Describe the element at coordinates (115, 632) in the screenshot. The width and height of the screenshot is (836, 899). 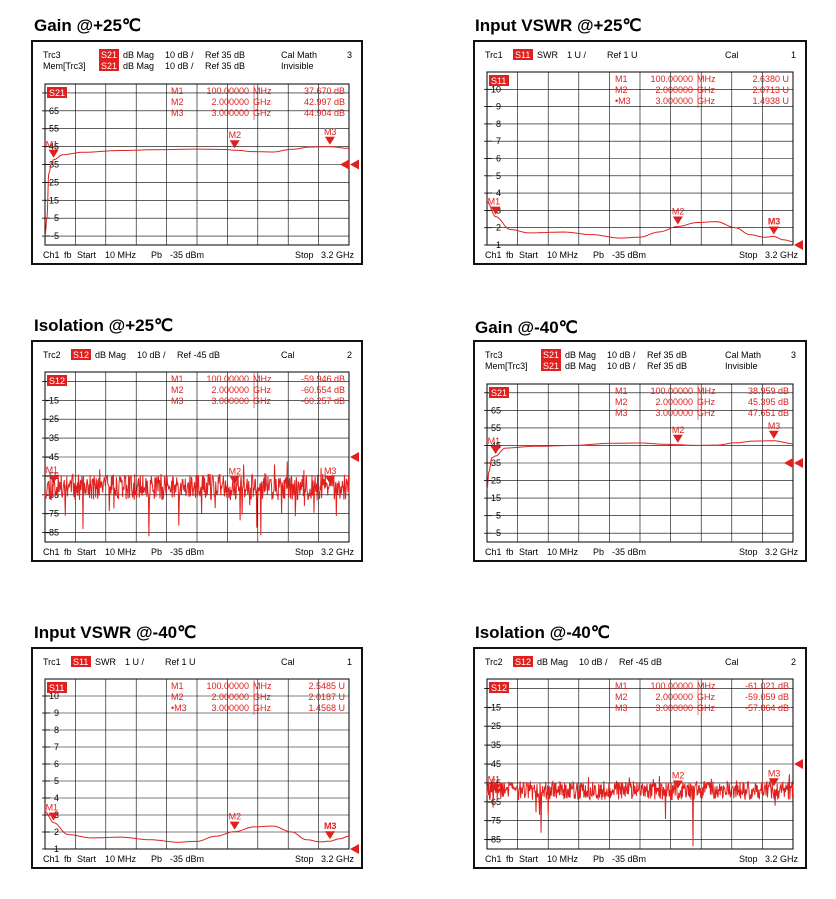
I see `panel-title-vswr-40: Input VSWR @-40℃` at that location.